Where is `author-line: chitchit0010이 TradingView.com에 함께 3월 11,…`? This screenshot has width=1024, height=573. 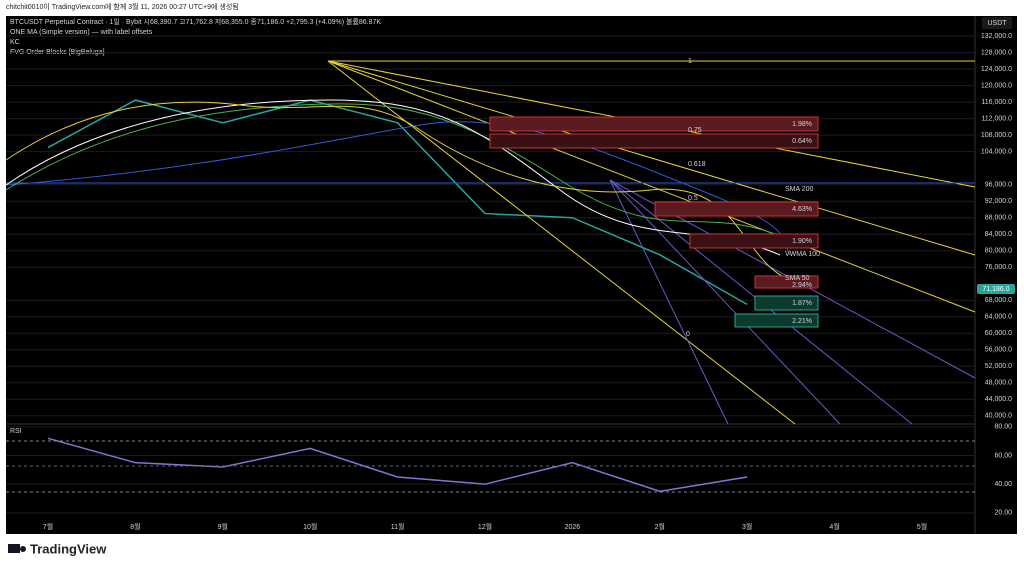 author-line: chitchit0010이 TradingView.com에 함께 3월 11,… is located at coordinates (122, 6).